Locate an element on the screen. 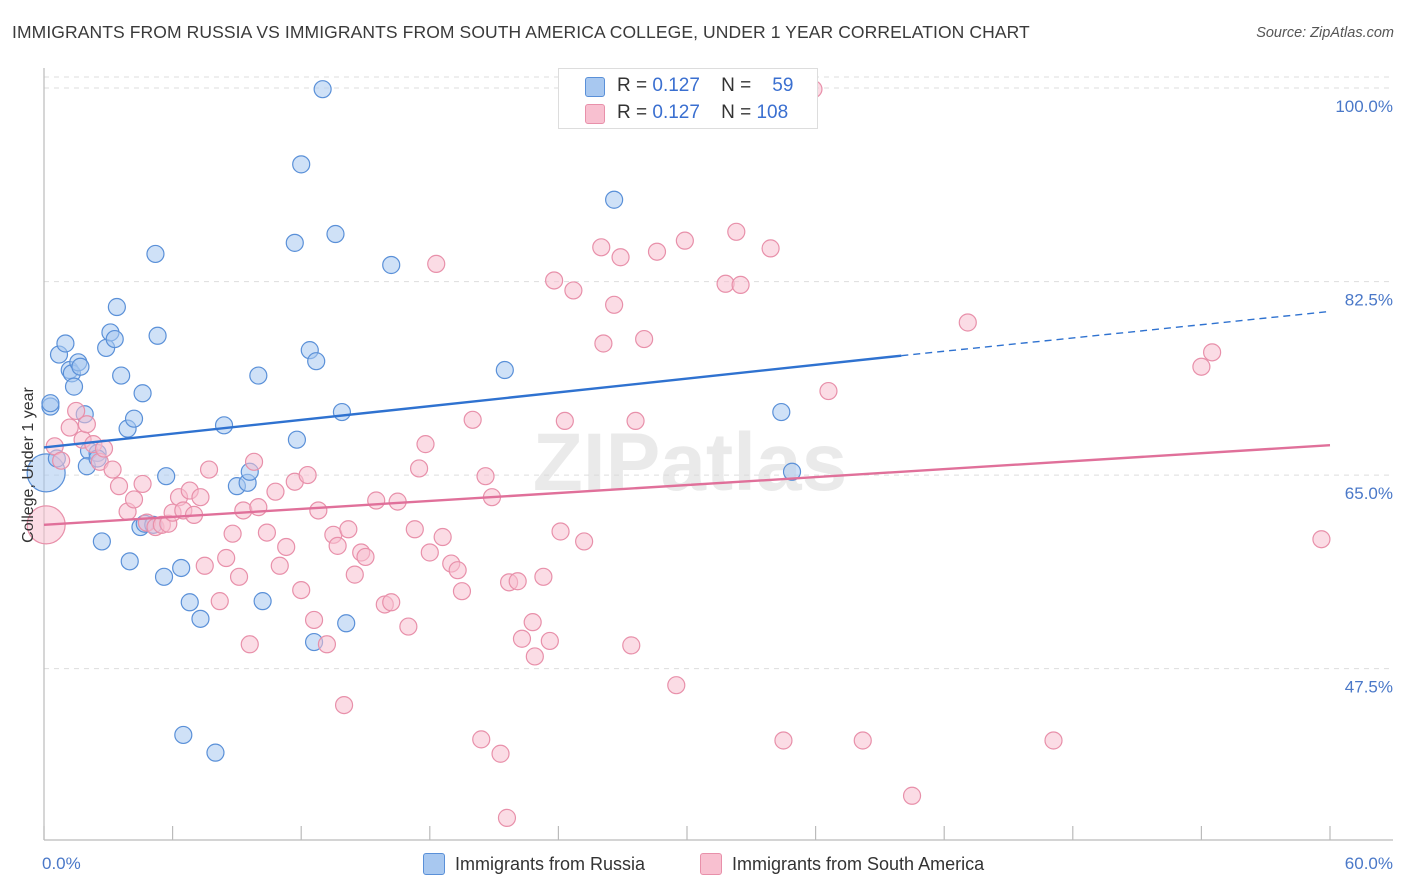 This screenshot has height=892, width=1406. legend-label-south-america: Immigrants from South America is located at coordinates (858, 864).